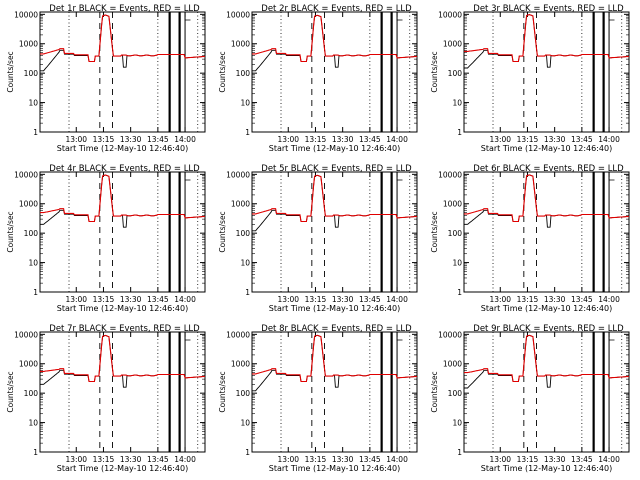 The width and height of the screenshot is (640, 480). I want to click on panel-title: Det 4r BLACK = Events, RED = LLD, so click(124, 169).